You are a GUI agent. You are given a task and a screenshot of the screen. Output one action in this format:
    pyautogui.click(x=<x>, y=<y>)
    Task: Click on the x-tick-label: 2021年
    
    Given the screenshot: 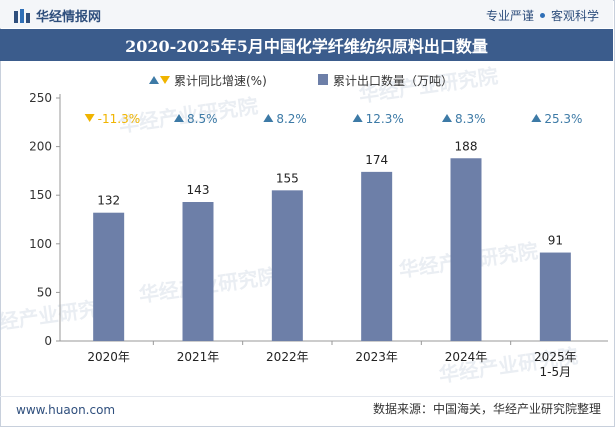 What is the action you would take?
    pyautogui.click(x=198, y=357)
    